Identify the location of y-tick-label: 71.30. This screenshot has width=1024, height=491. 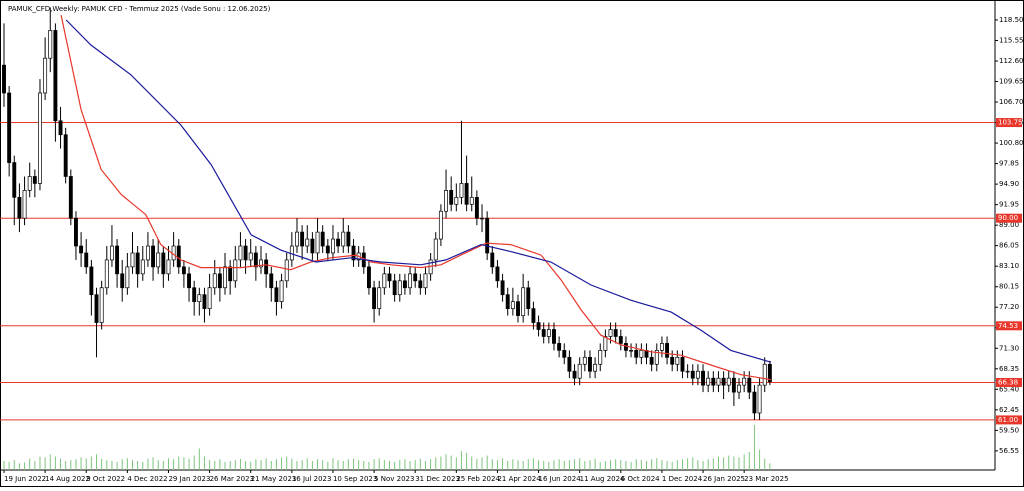
(1009, 348).